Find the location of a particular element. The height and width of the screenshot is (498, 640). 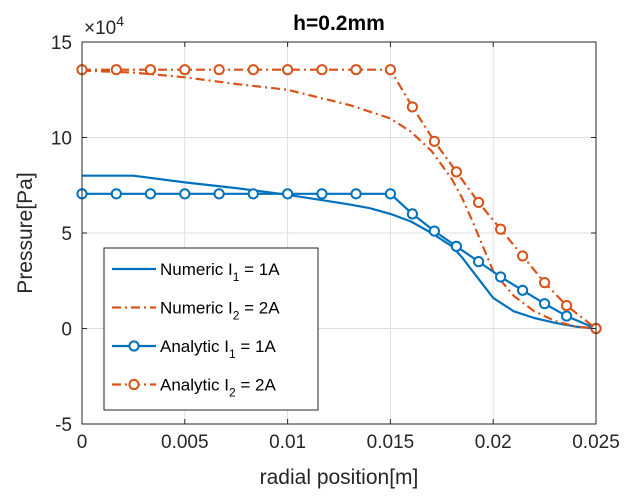

legend-item: Numeric I2 = 2A is located at coordinates (196, 311).